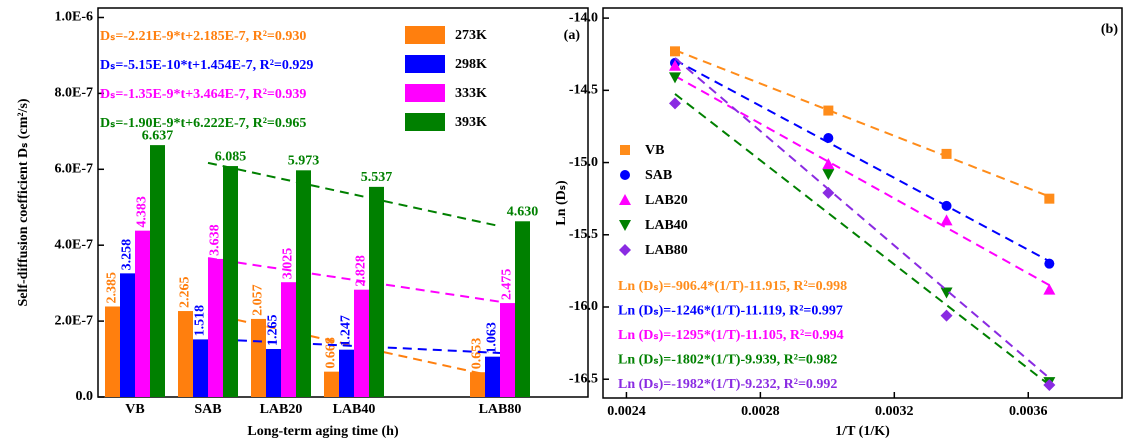 This screenshot has width=1135, height=441. What do you see at coordinates (727, 360) in the screenshot?
I see `equation: Ln (Dₛ)=-1802*(1/T)-9.939, R²=0.982` at bounding box center [727, 360].